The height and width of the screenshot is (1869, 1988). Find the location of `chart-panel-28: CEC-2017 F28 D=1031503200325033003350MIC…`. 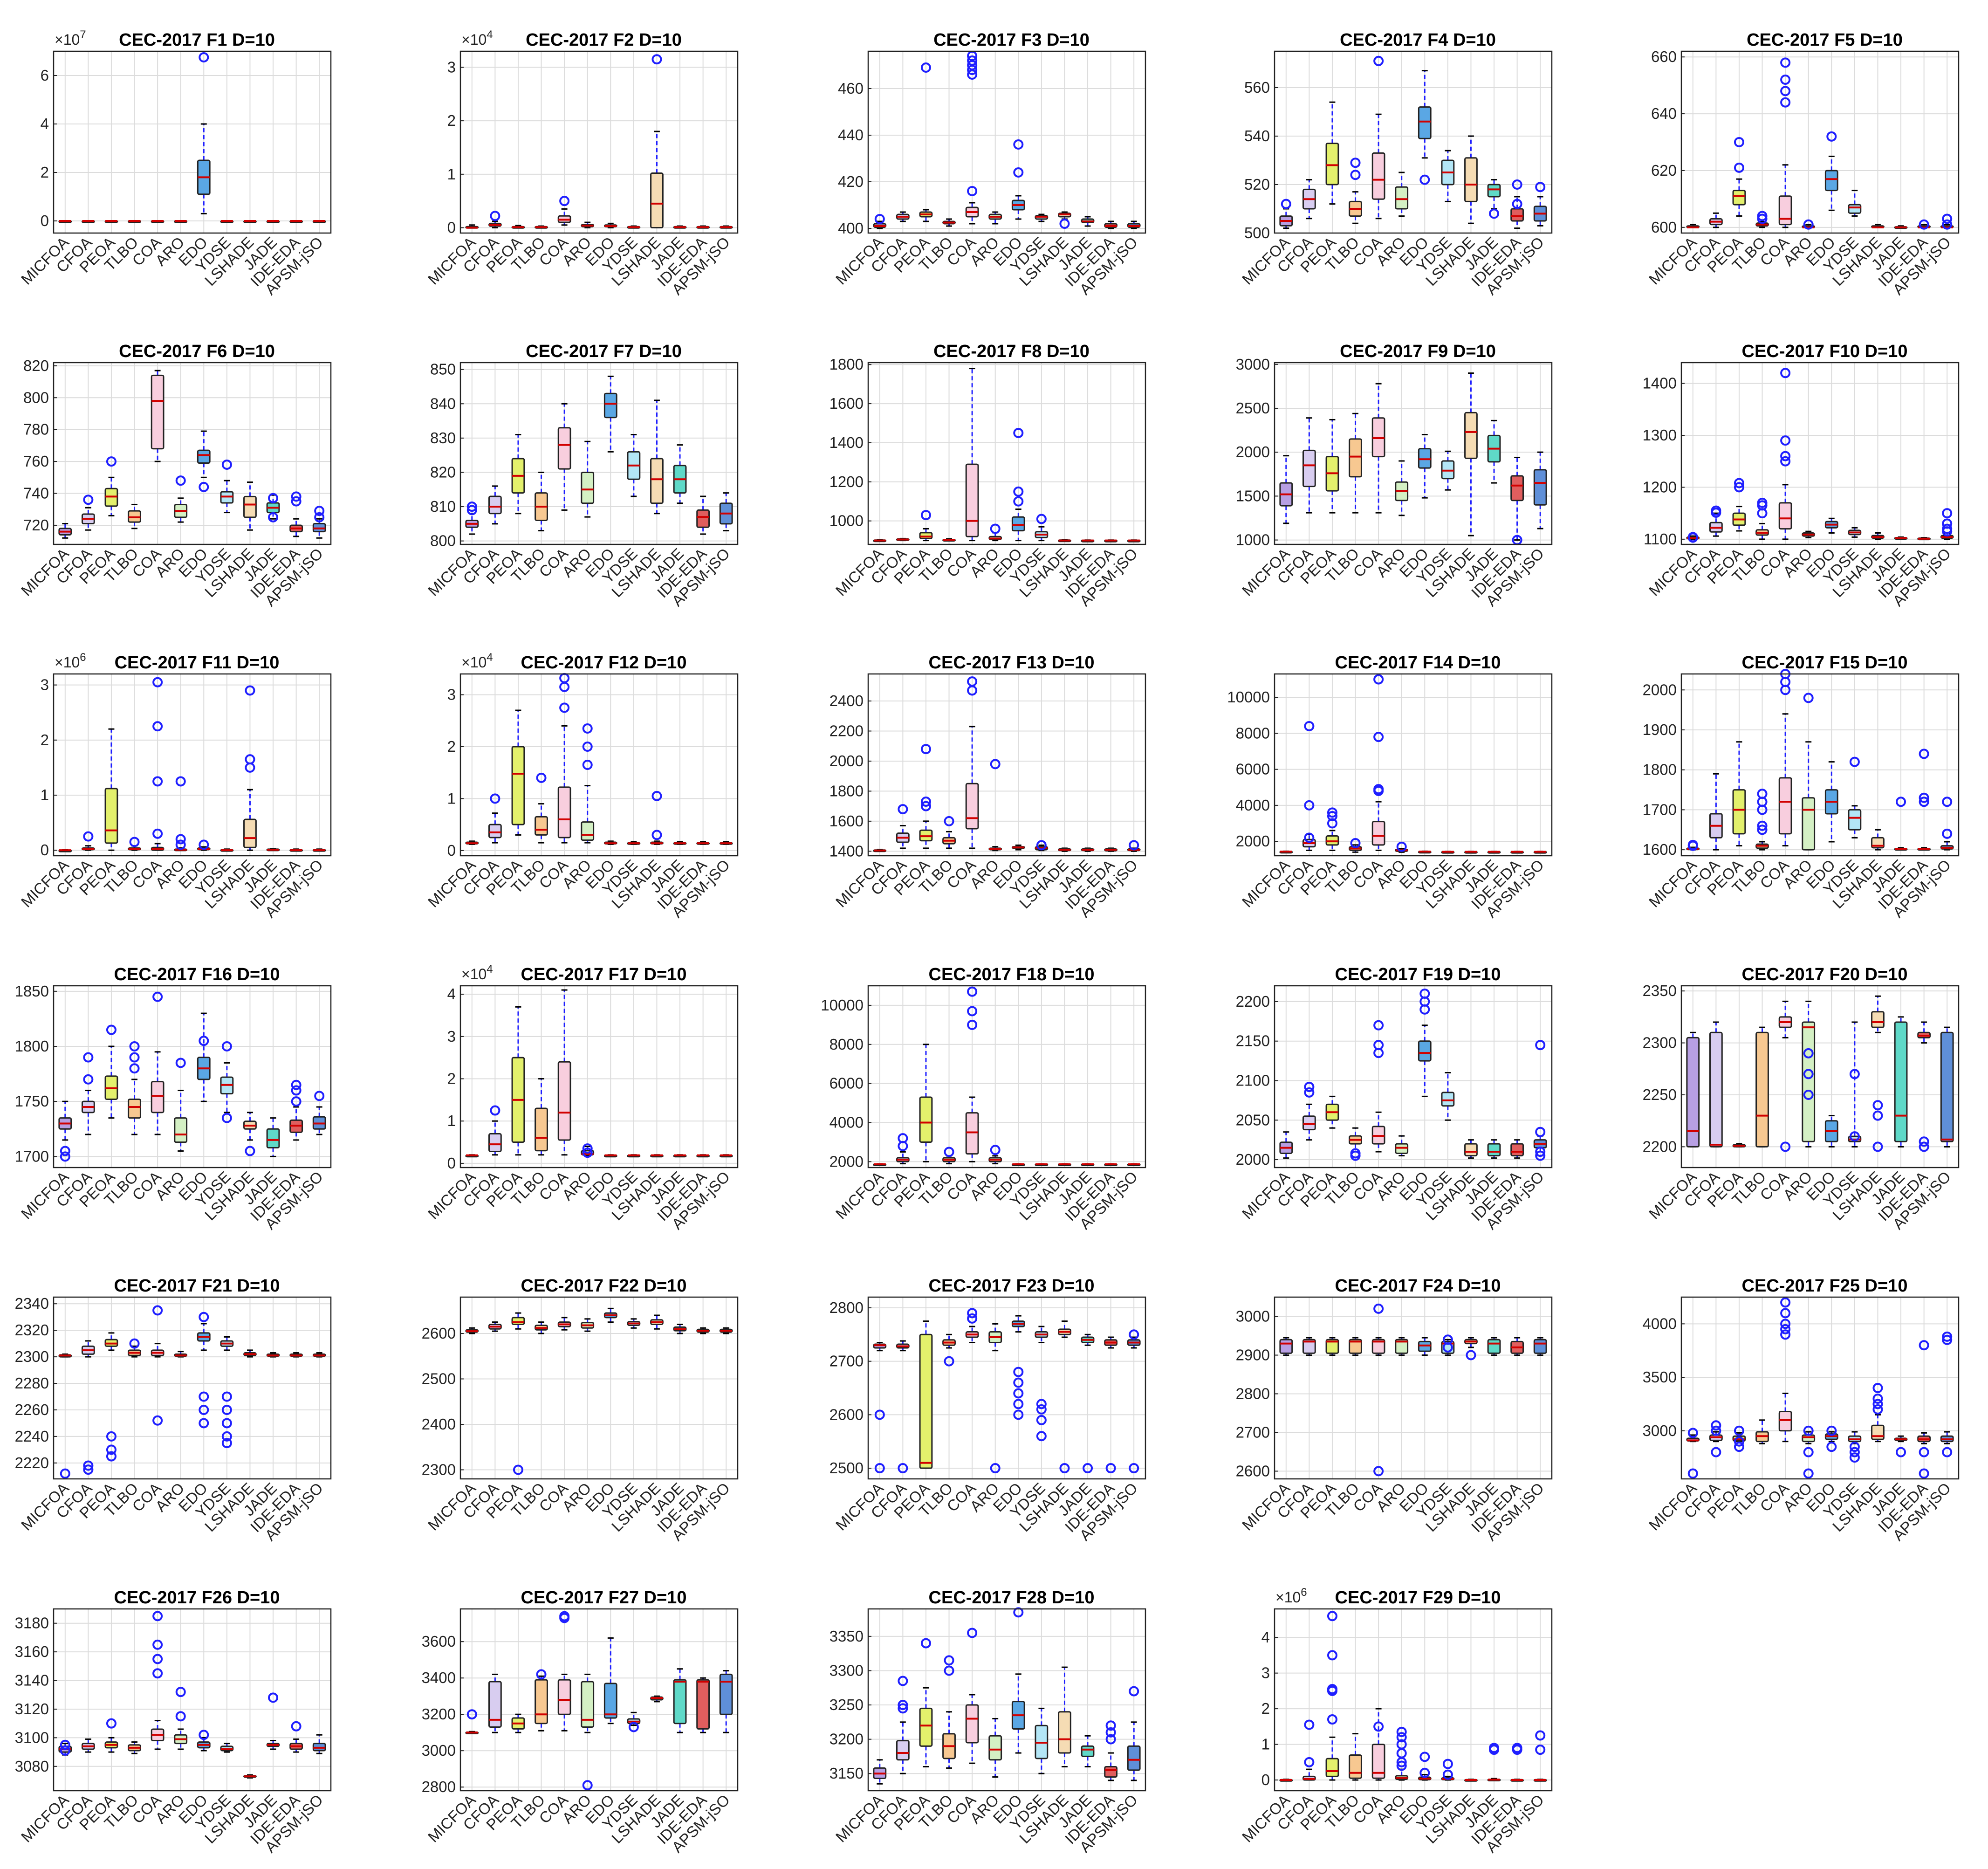

chart-panel-28: CEC-2017 F28 D=1031503200325033003350MIC… is located at coordinates (987, 1722).